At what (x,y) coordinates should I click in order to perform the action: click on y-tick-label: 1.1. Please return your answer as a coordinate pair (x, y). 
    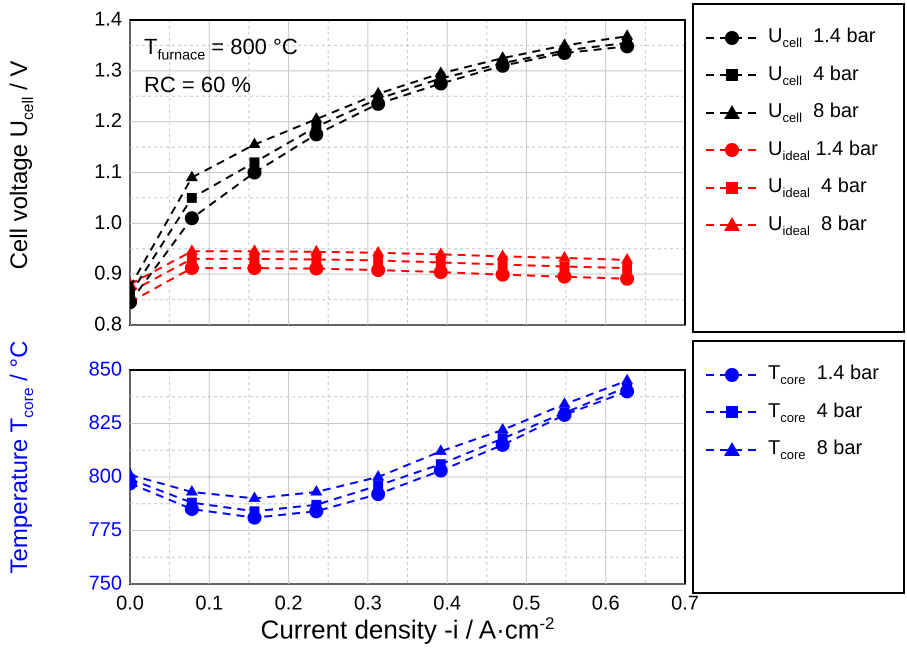
    Looking at the image, I should click on (108, 172).